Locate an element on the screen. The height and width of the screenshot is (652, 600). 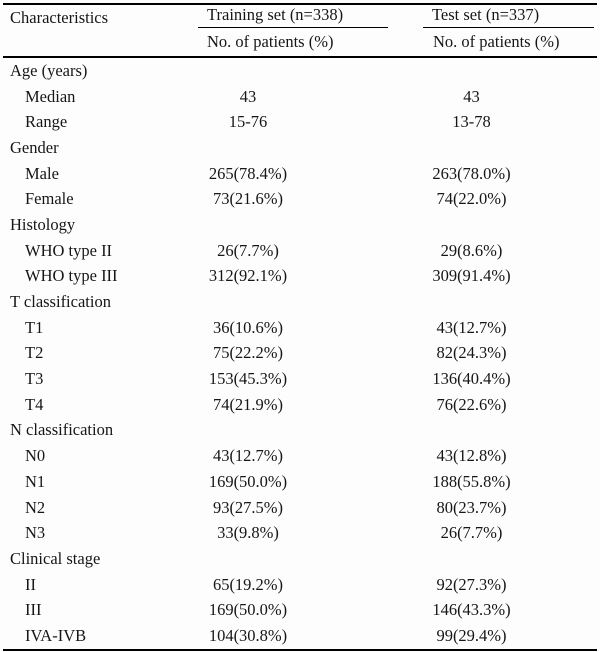
table-row: Median 43 43 is located at coordinates (300, 97).